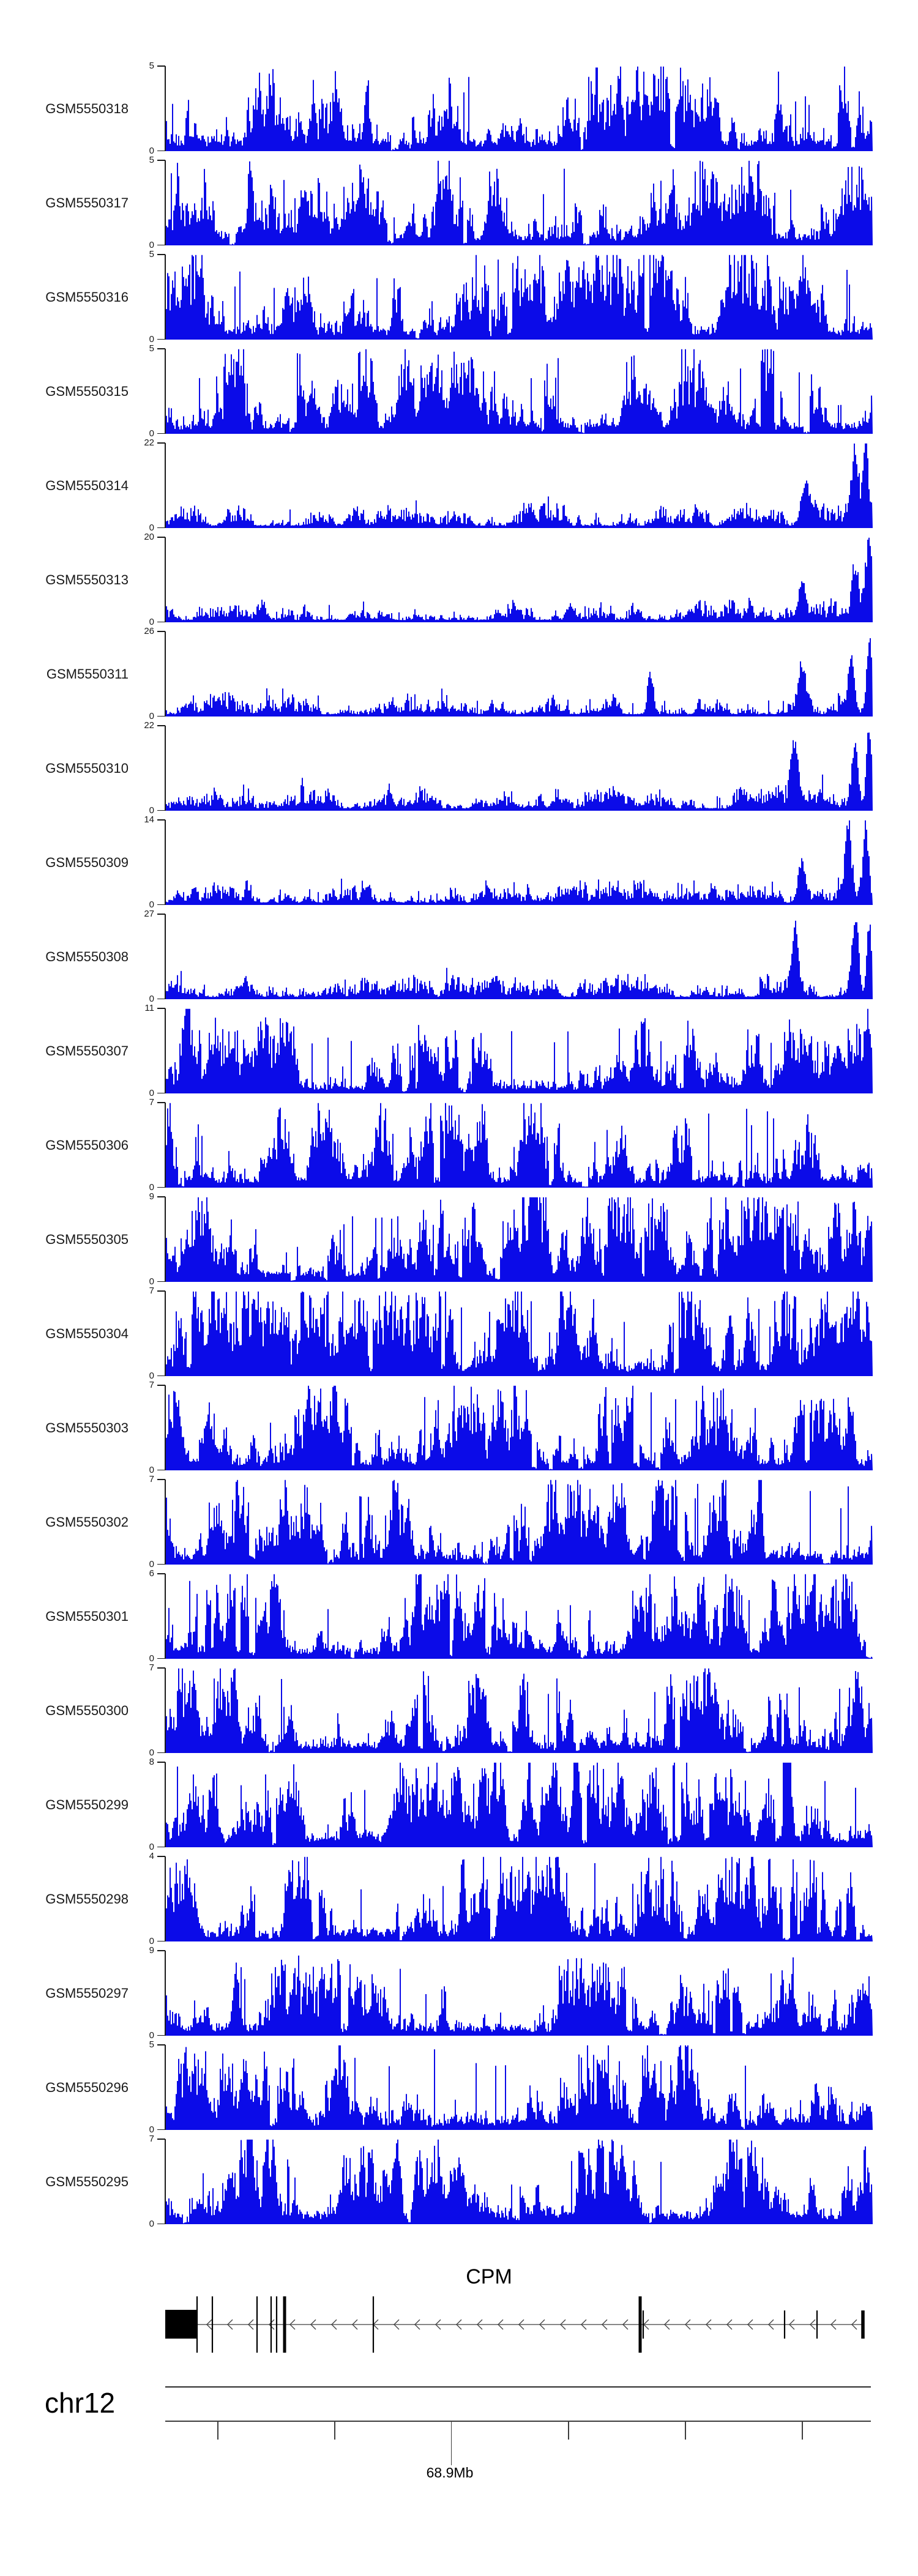 The height and width of the screenshot is (2576, 918). What do you see at coordinates (87, 1711) in the screenshot?
I see `sample-label: GSM5550300` at bounding box center [87, 1711].